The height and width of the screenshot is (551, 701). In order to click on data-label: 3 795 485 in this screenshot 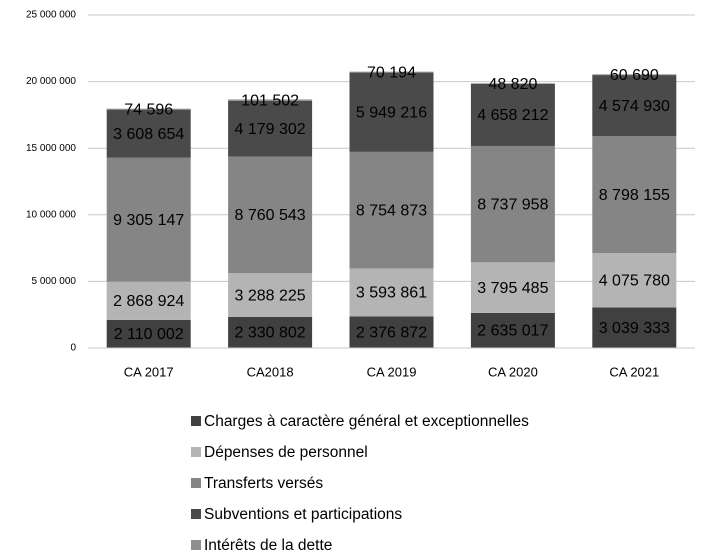, I will do `click(512, 288)`.